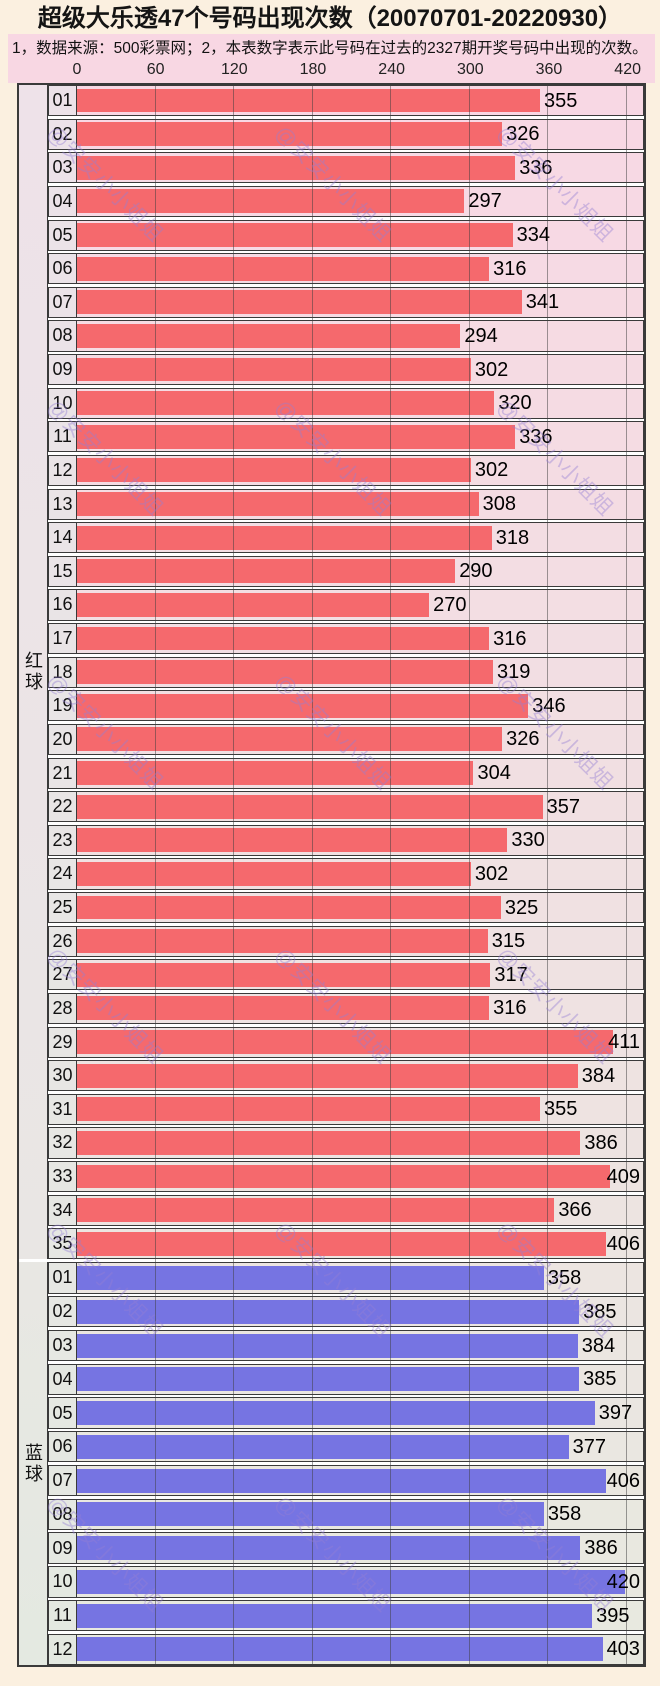  I want to click on table-row: 16 270, so click(346, 605).